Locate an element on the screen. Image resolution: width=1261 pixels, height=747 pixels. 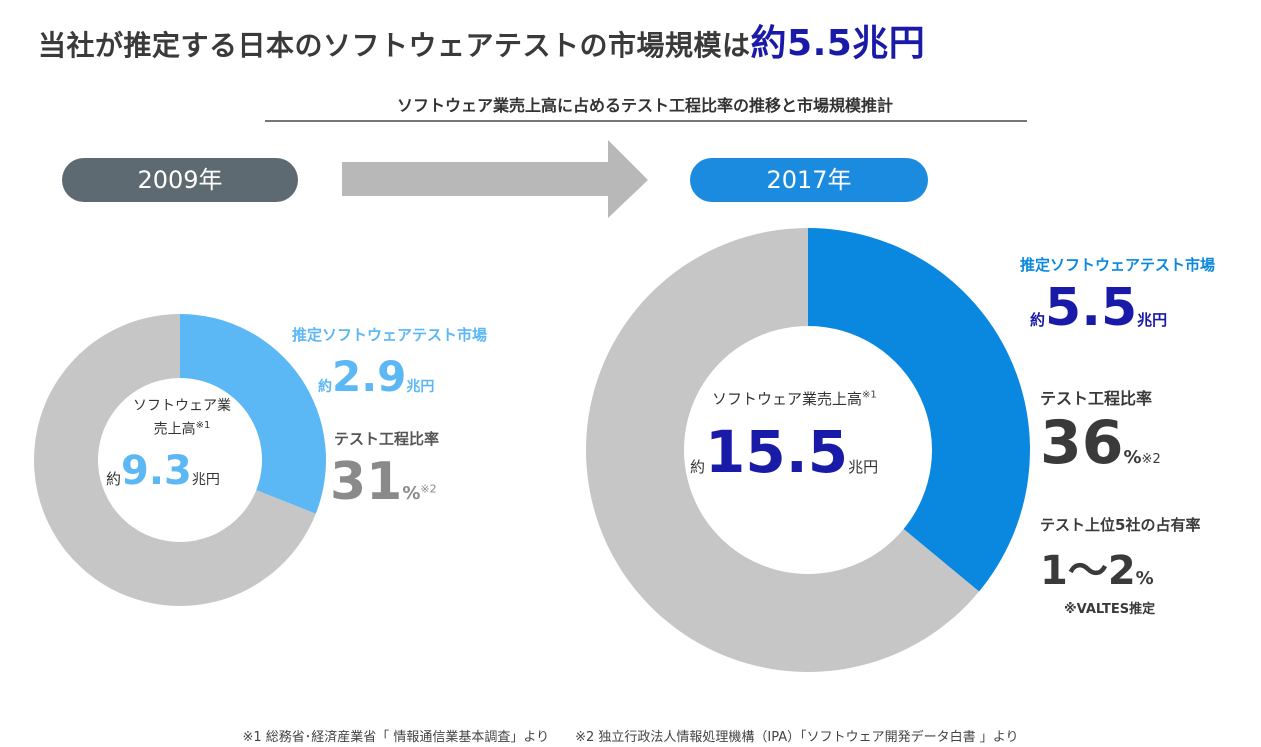
right-market-unit: 兆円 is located at coordinates (1152, 320).